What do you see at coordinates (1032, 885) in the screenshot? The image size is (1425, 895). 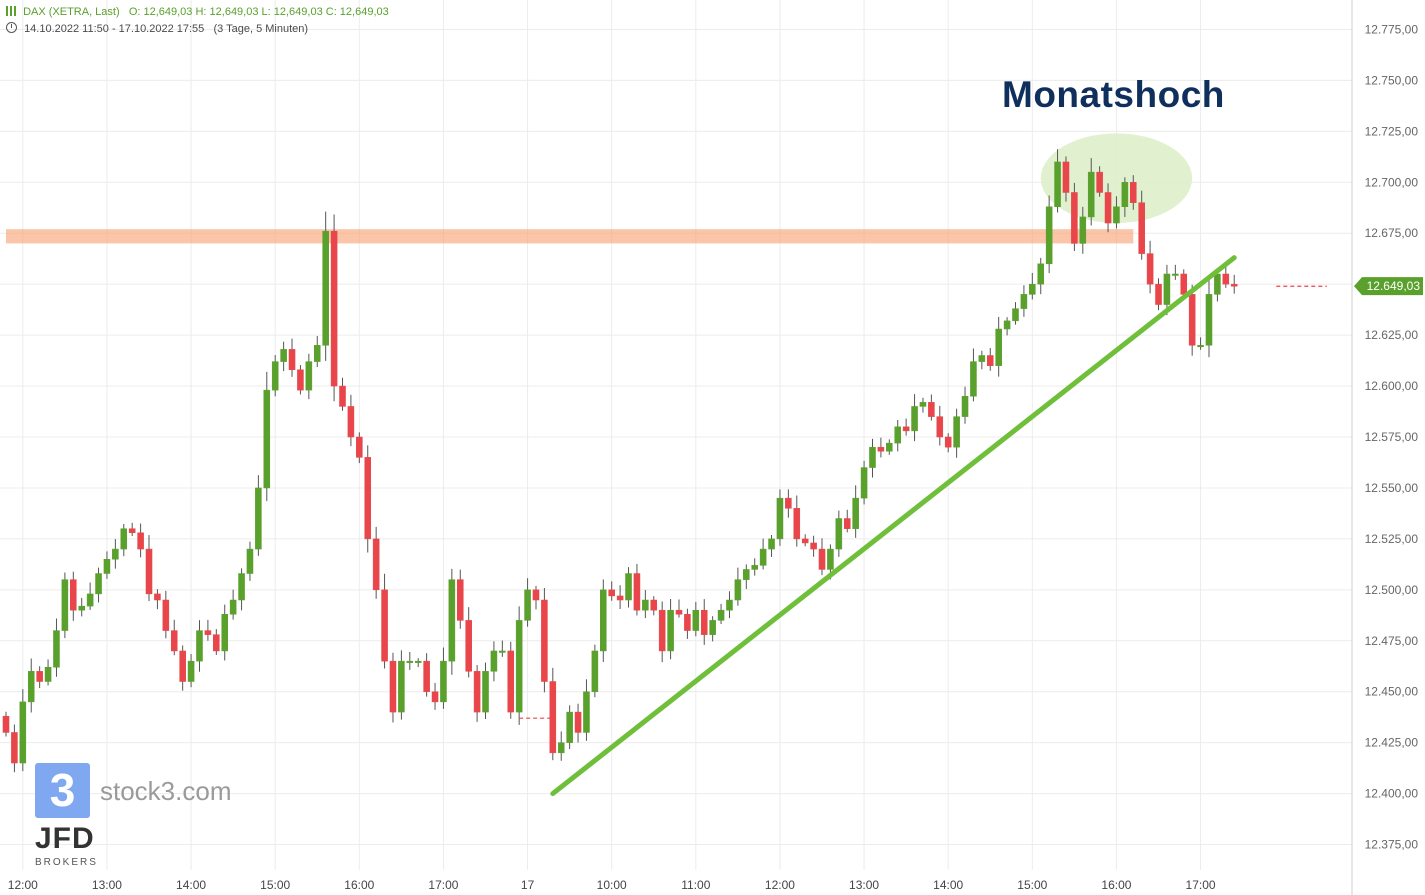 I see `x-tick-label-12: 15:00` at bounding box center [1032, 885].